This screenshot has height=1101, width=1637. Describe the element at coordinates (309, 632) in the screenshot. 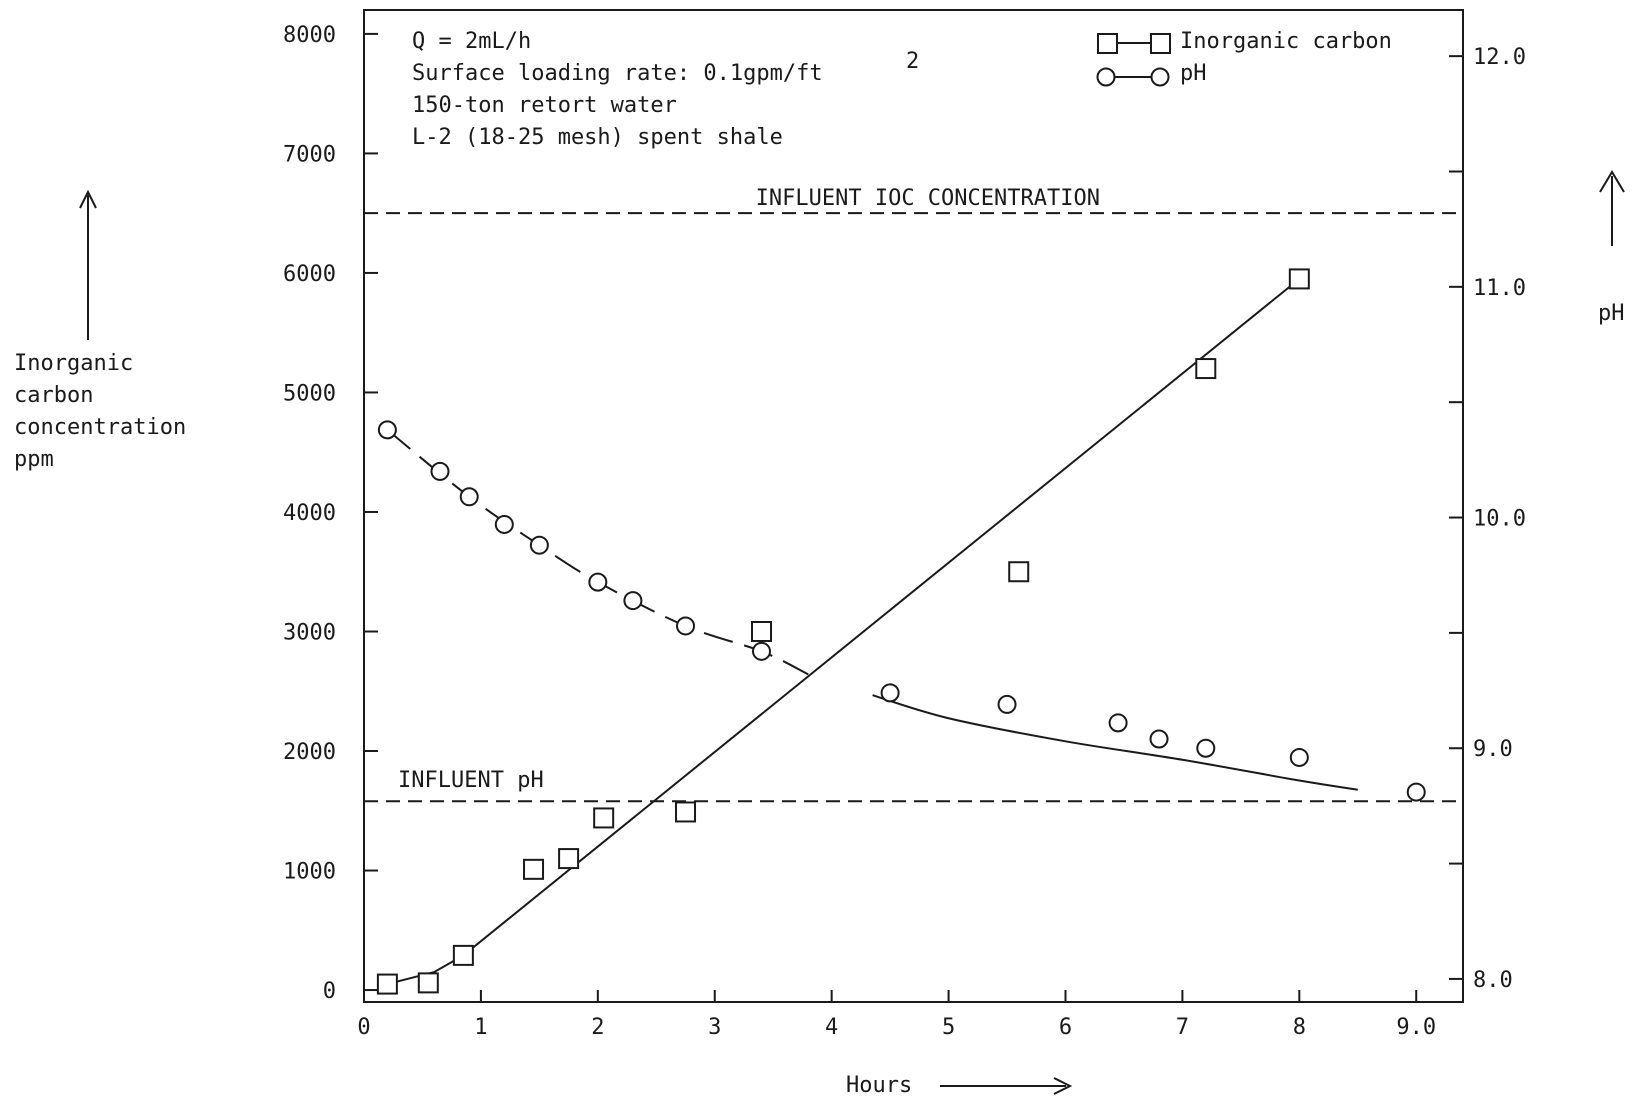

I see `left-y-tick-label: 3000` at that location.